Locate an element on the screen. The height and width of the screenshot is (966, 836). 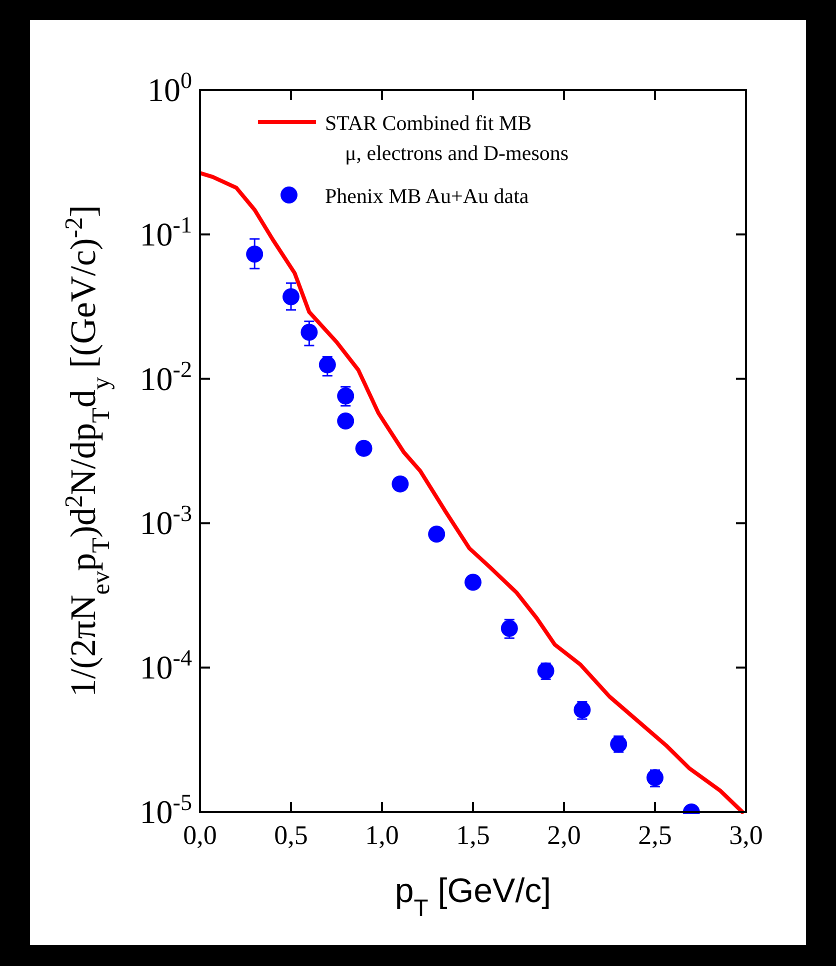
y-tick-label: 10$^{-4}$ is located at coordinates (166, 665).